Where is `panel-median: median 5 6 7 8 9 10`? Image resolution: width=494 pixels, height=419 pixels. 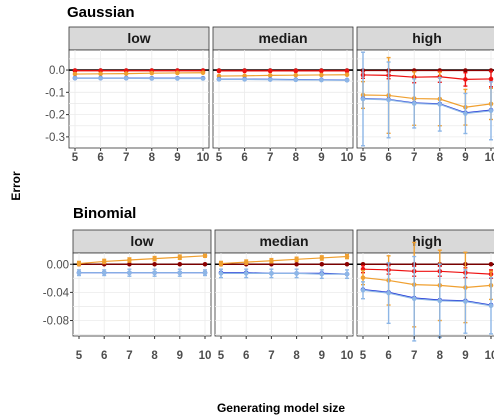 panel-median: median 5 6 7 8 9 10 is located at coordinates (284, 295).